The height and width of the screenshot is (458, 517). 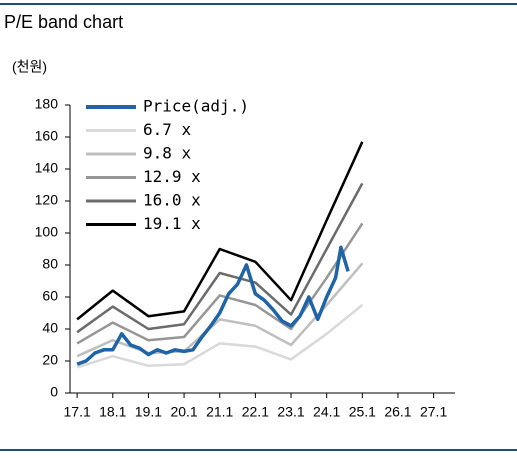 What do you see at coordinates (255, 412) in the screenshot?
I see `x-tick-label: 22.1` at bounding box center [255, 412].